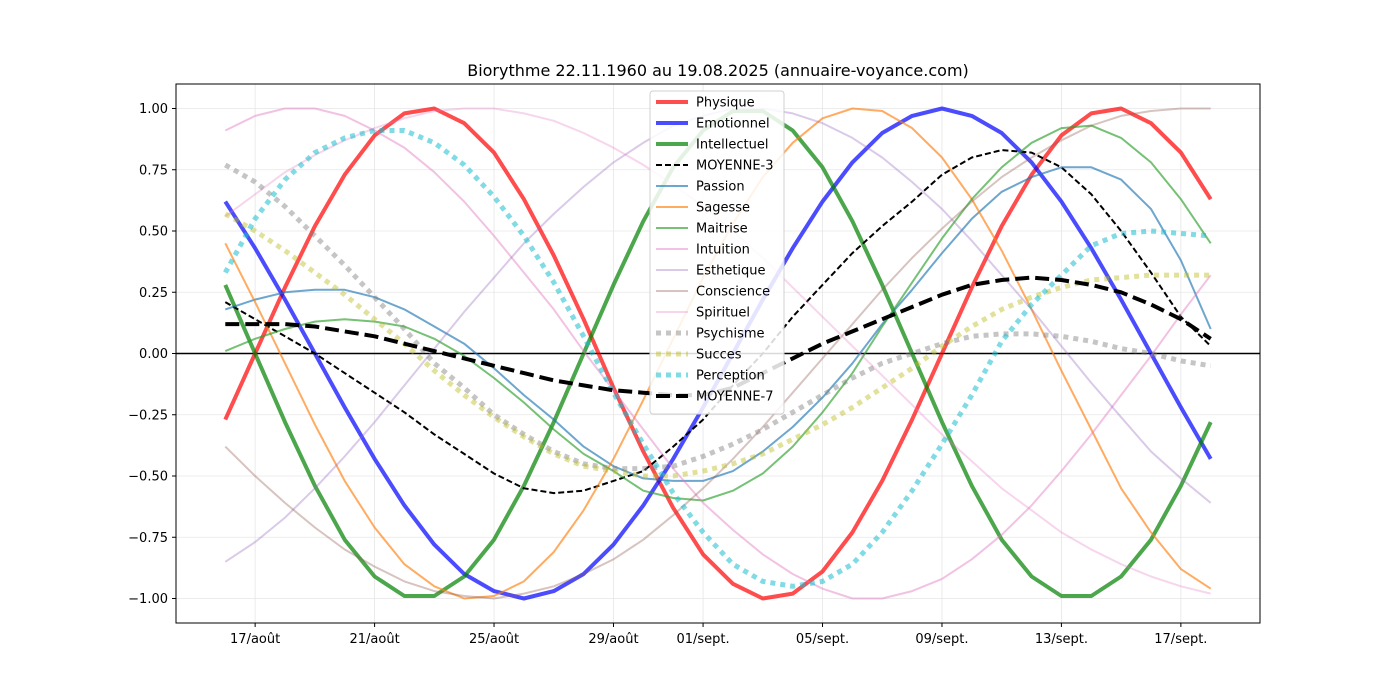 This screenshot has height=700, width=1400. Describe the element at coordinates (153, 293) in the screenshot. I see `y-tick-label: 0.25` at that location.